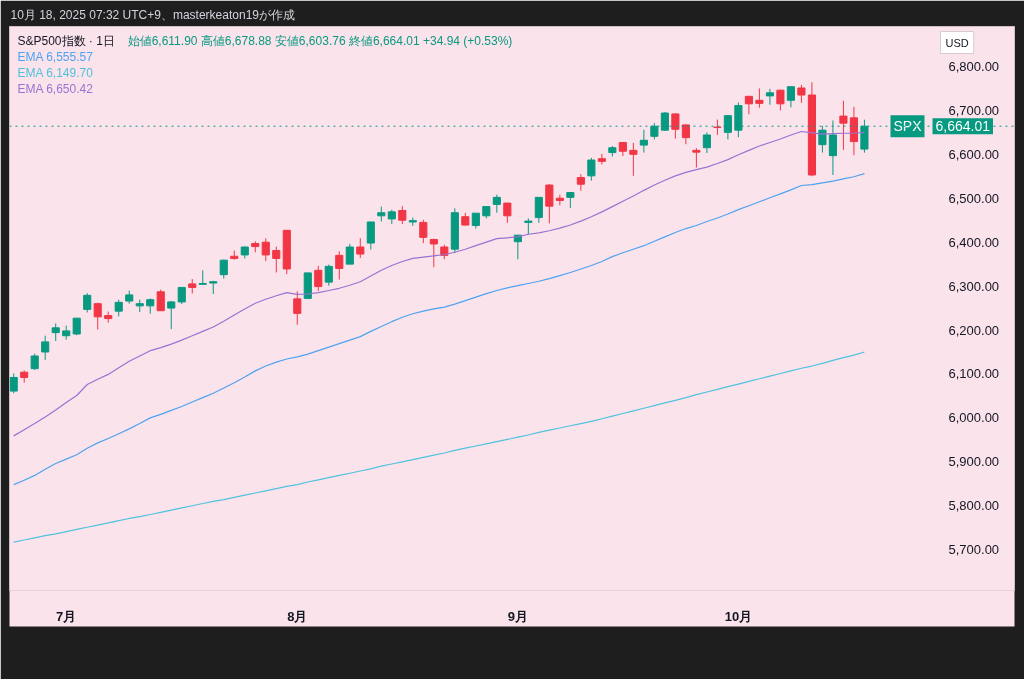 This screenshot has height=679, width=1024. What do you see at coordinates (974, 66) in the screenshot?
I see `y-tick-label: 6,800.00` at bounding box center [974, 66].